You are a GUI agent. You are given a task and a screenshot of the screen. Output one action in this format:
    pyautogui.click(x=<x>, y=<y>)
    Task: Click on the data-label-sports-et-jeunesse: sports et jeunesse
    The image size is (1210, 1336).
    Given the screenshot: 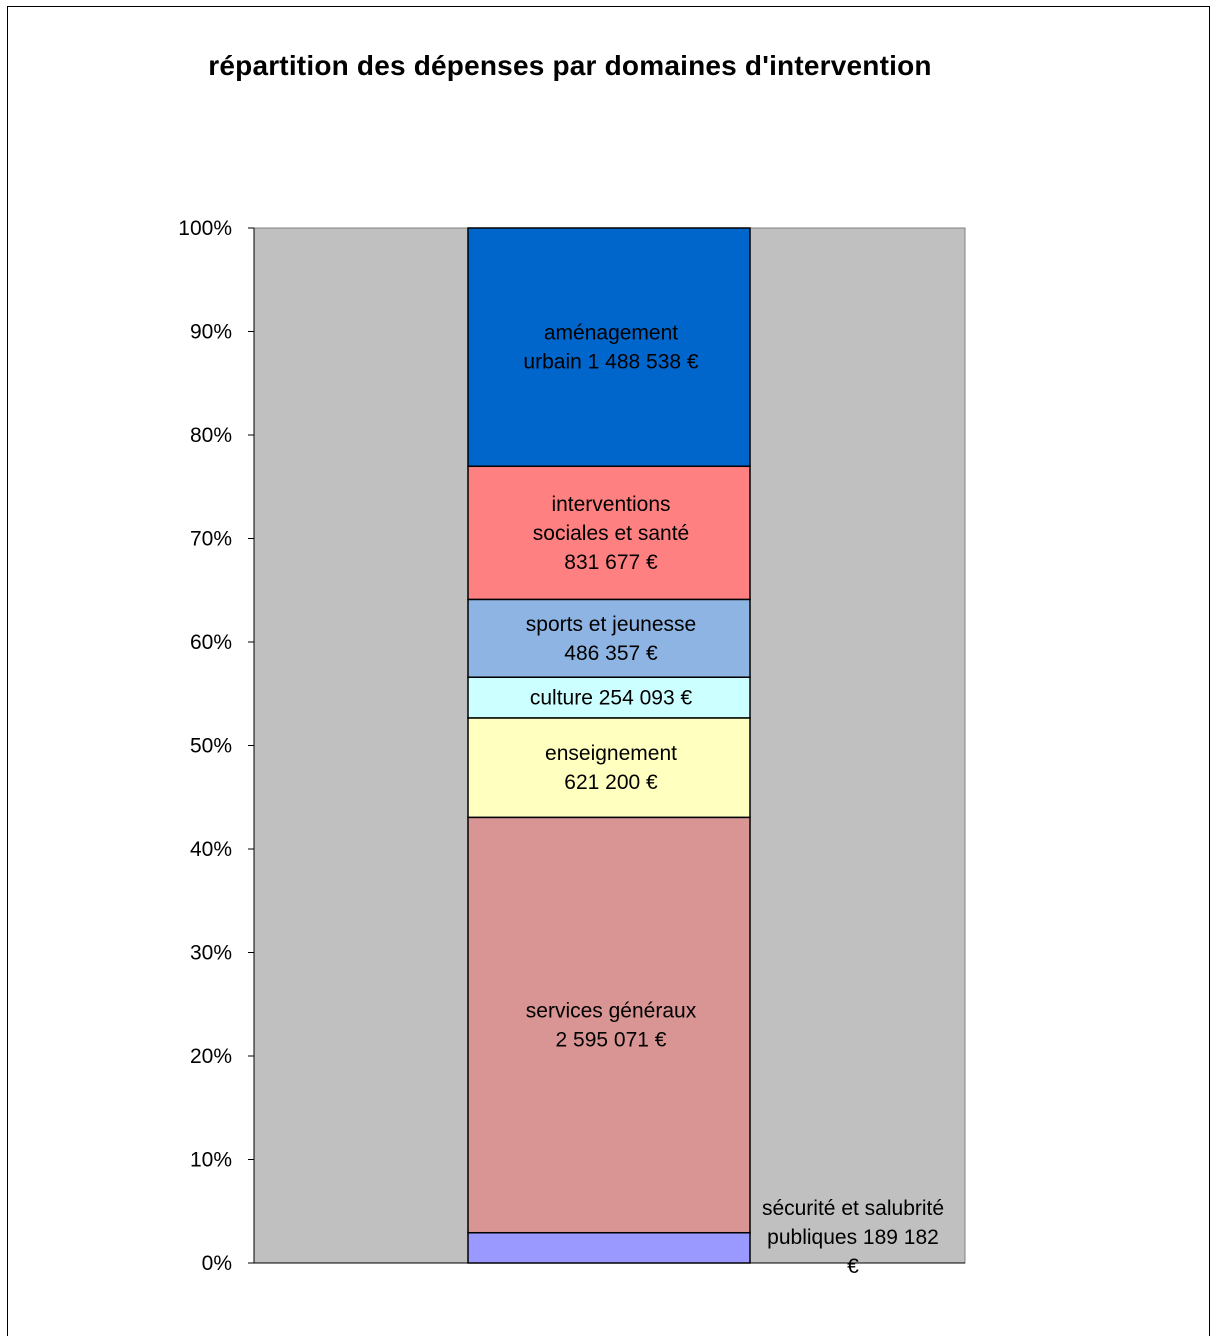 What is the action you would take?
    pyautogui.click(x=611, y=624)
    